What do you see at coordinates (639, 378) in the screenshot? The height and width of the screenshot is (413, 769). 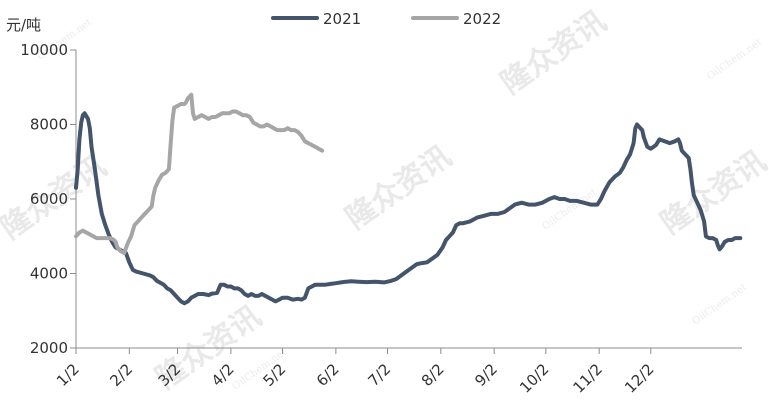 I see `x-tick-label: 12/2` at bounding box center [639, 378].